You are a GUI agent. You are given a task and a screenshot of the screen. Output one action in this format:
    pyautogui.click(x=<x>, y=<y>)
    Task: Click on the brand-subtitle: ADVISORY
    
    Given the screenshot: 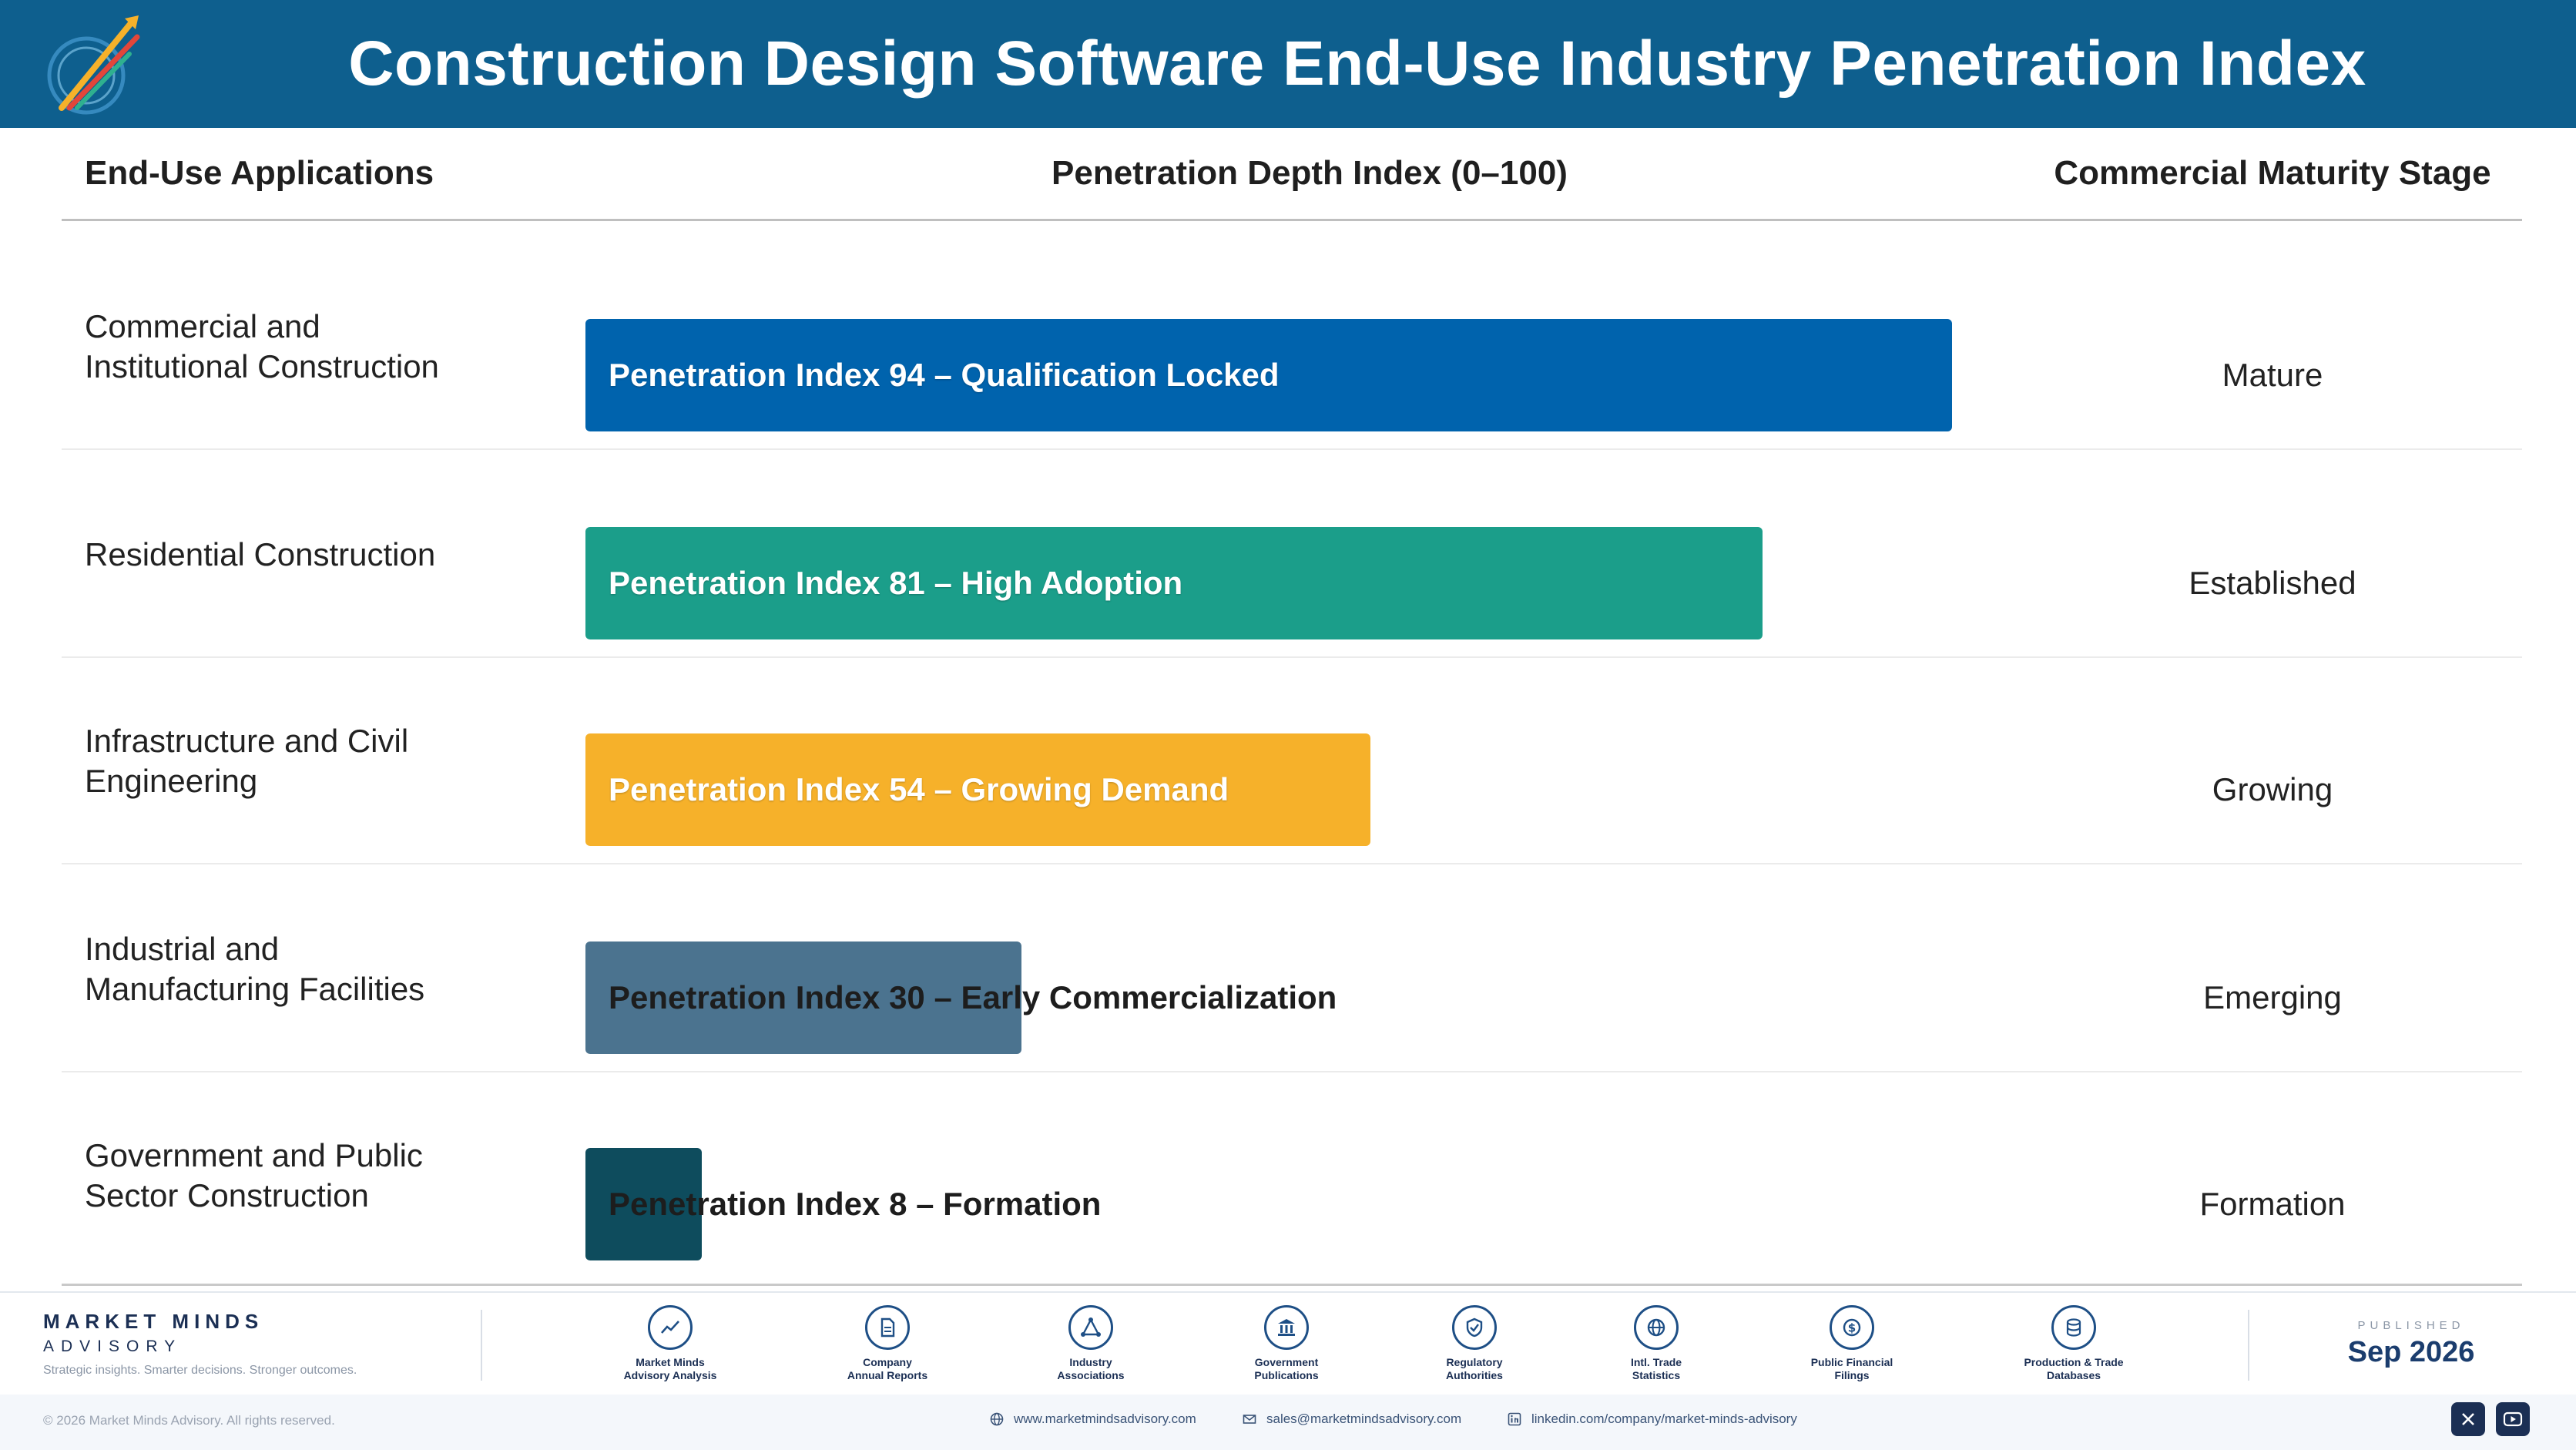 What is the action you would take?
    pyautogui.click(x=113, y=1346)
    